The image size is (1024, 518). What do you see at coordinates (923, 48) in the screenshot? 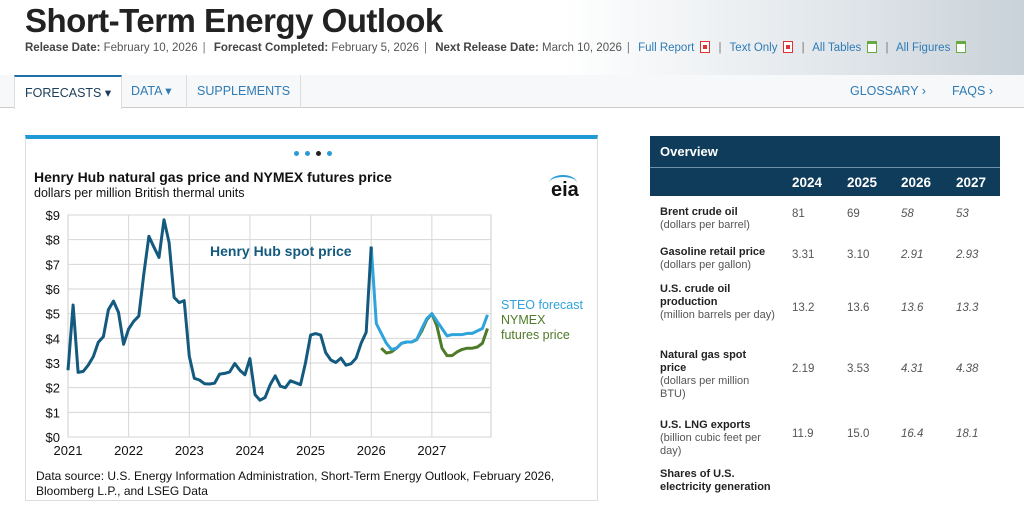
I see `all-figures-link: All Figures` at bounding box center [923, 48].